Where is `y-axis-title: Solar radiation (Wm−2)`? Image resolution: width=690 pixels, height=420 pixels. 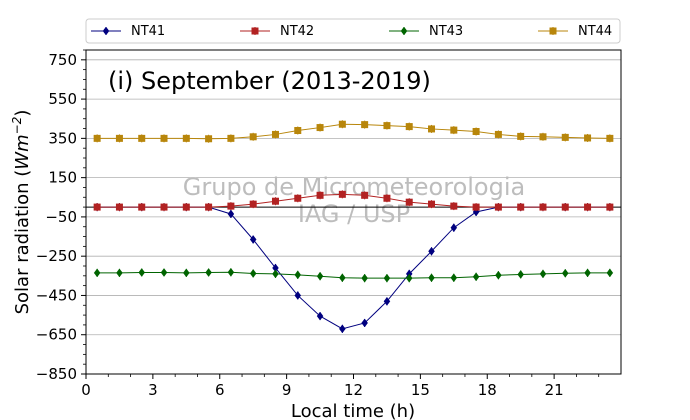
y-axis-title: Solar radiation (Wm−2) is located at coordinates (21, 212).